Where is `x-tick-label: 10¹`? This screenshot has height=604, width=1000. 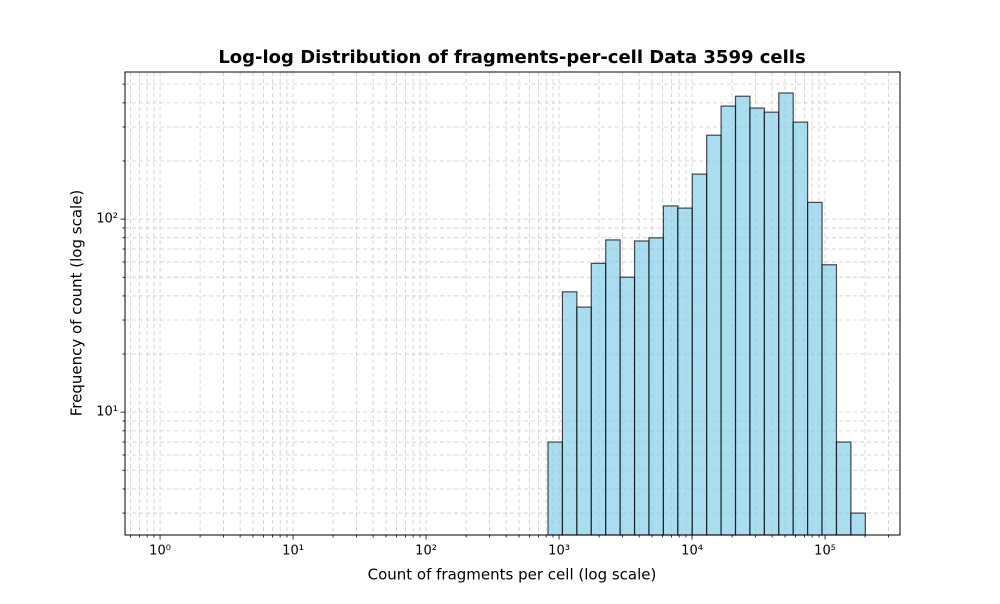
x-tick-label: 10¹ is located at coordinates (293, 551).